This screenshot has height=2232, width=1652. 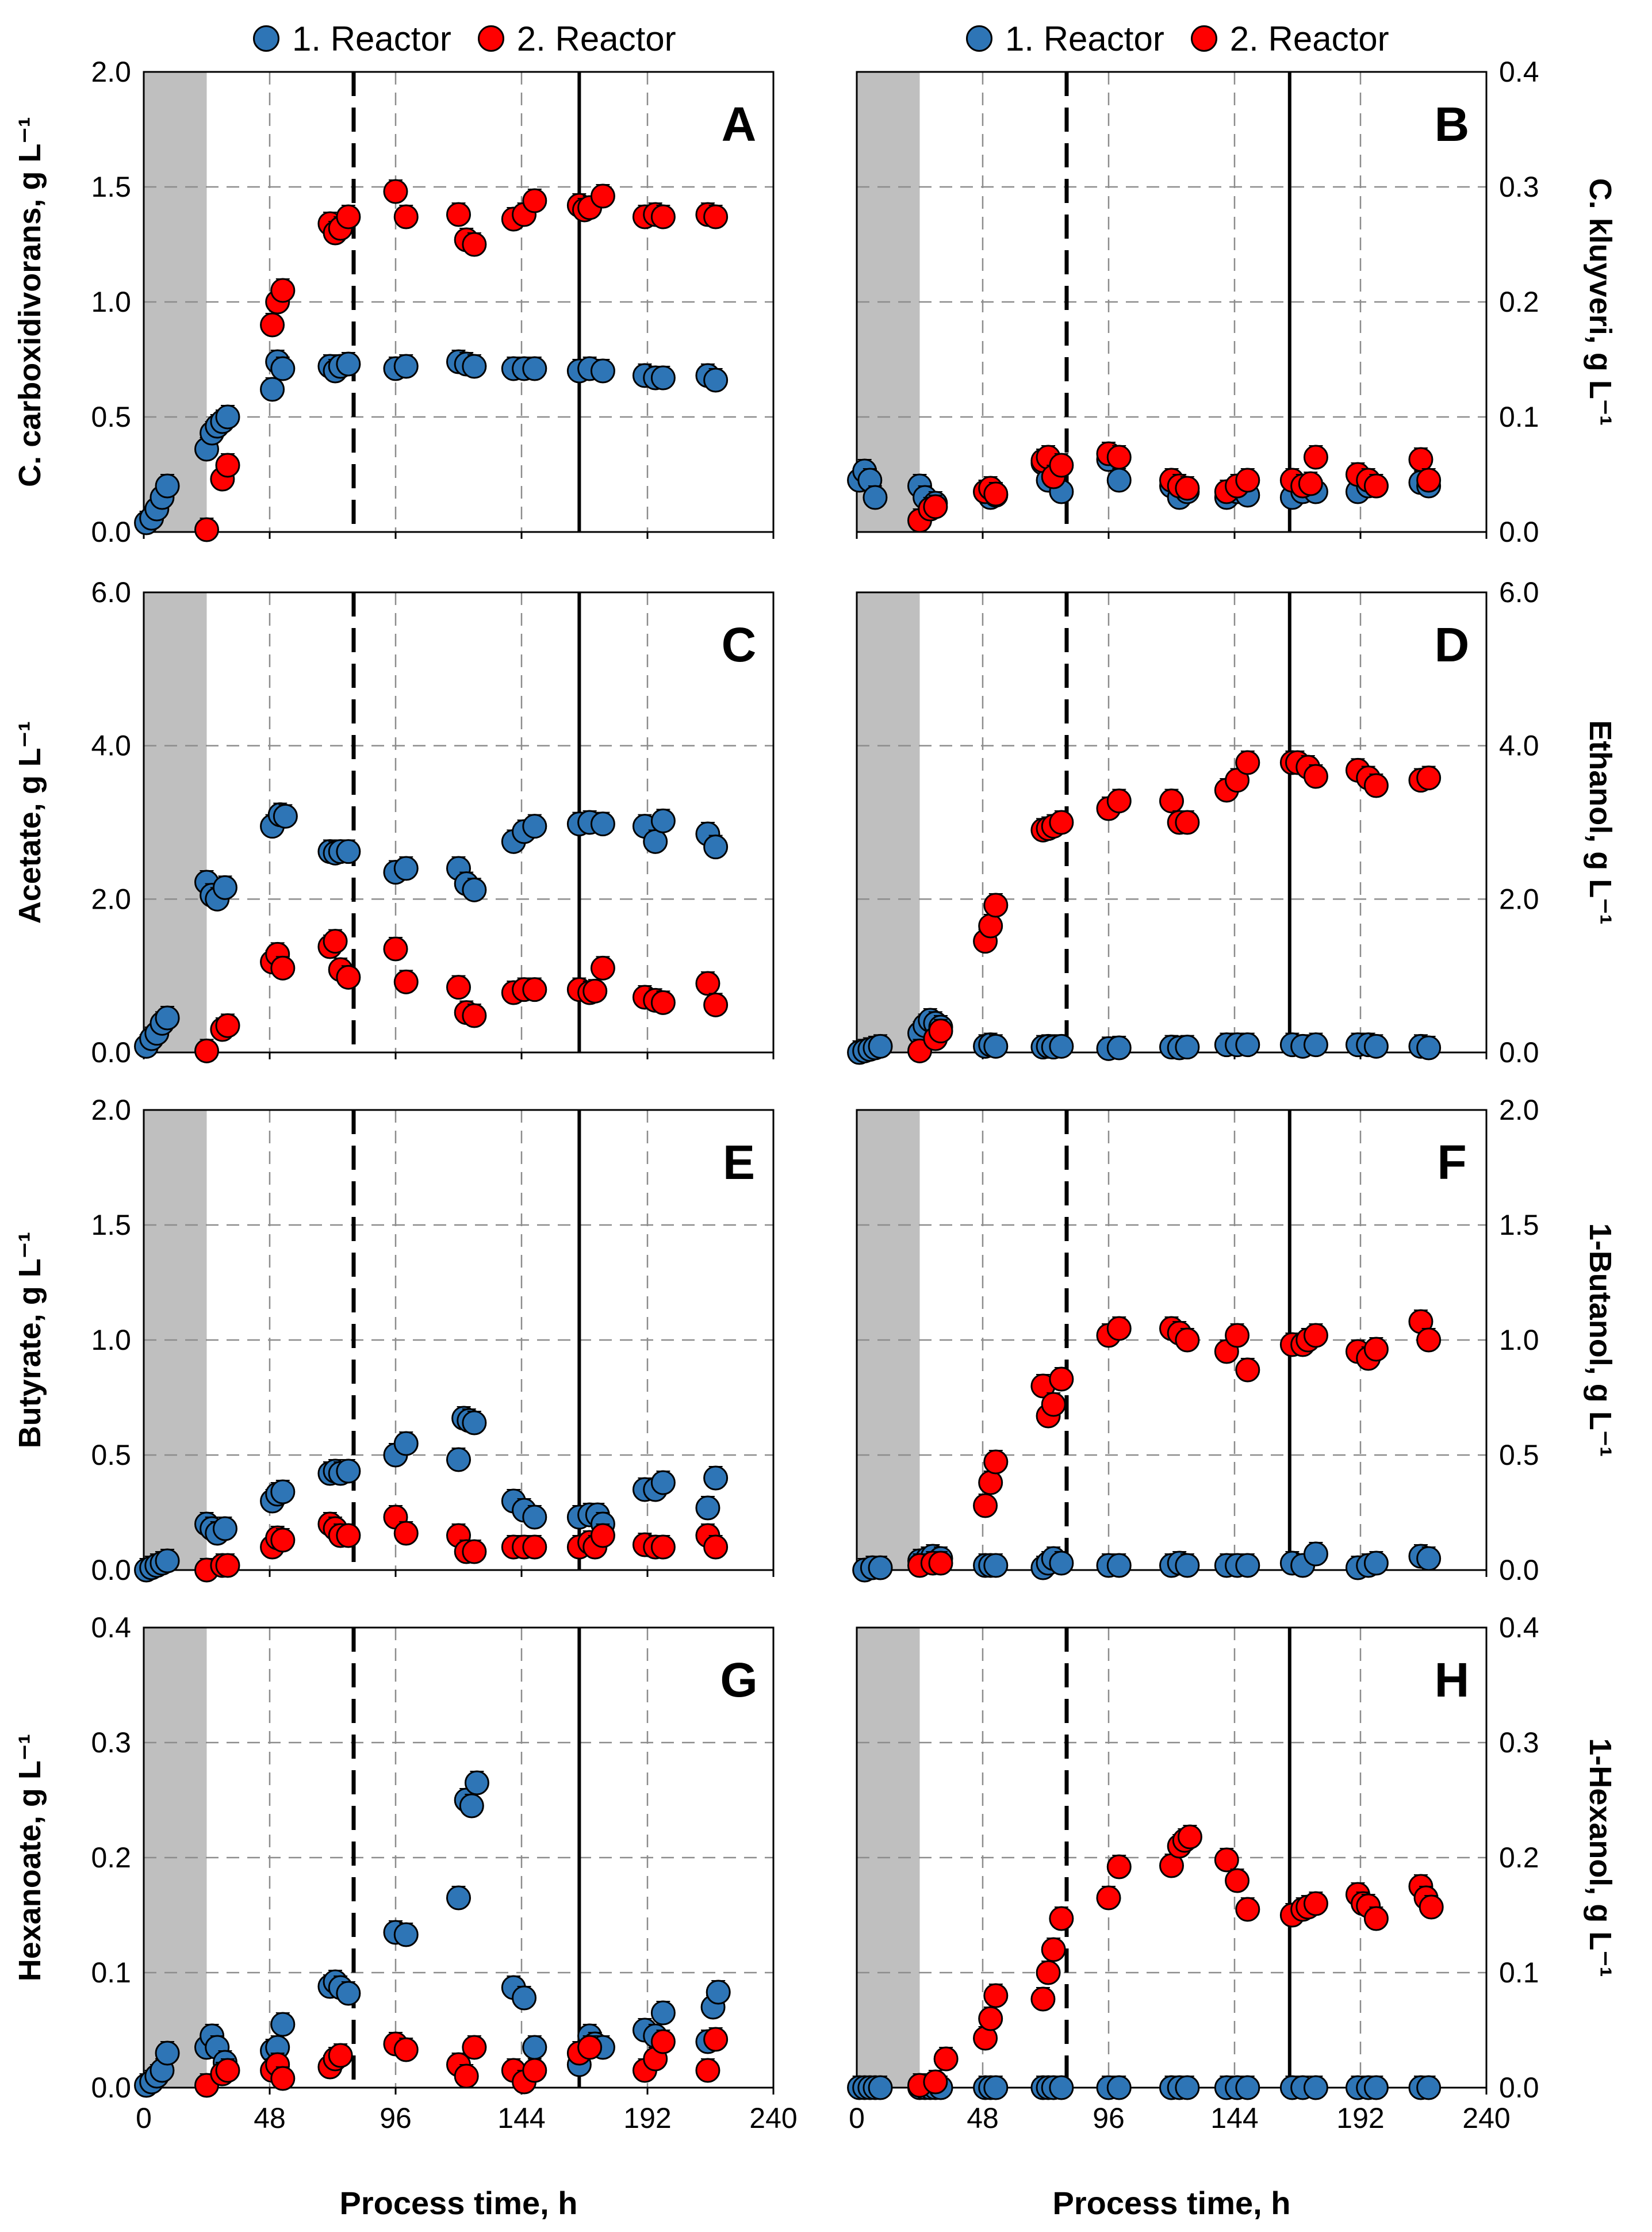 I want to click on y-tick-label: 1.5, so click(x=111, y=187).